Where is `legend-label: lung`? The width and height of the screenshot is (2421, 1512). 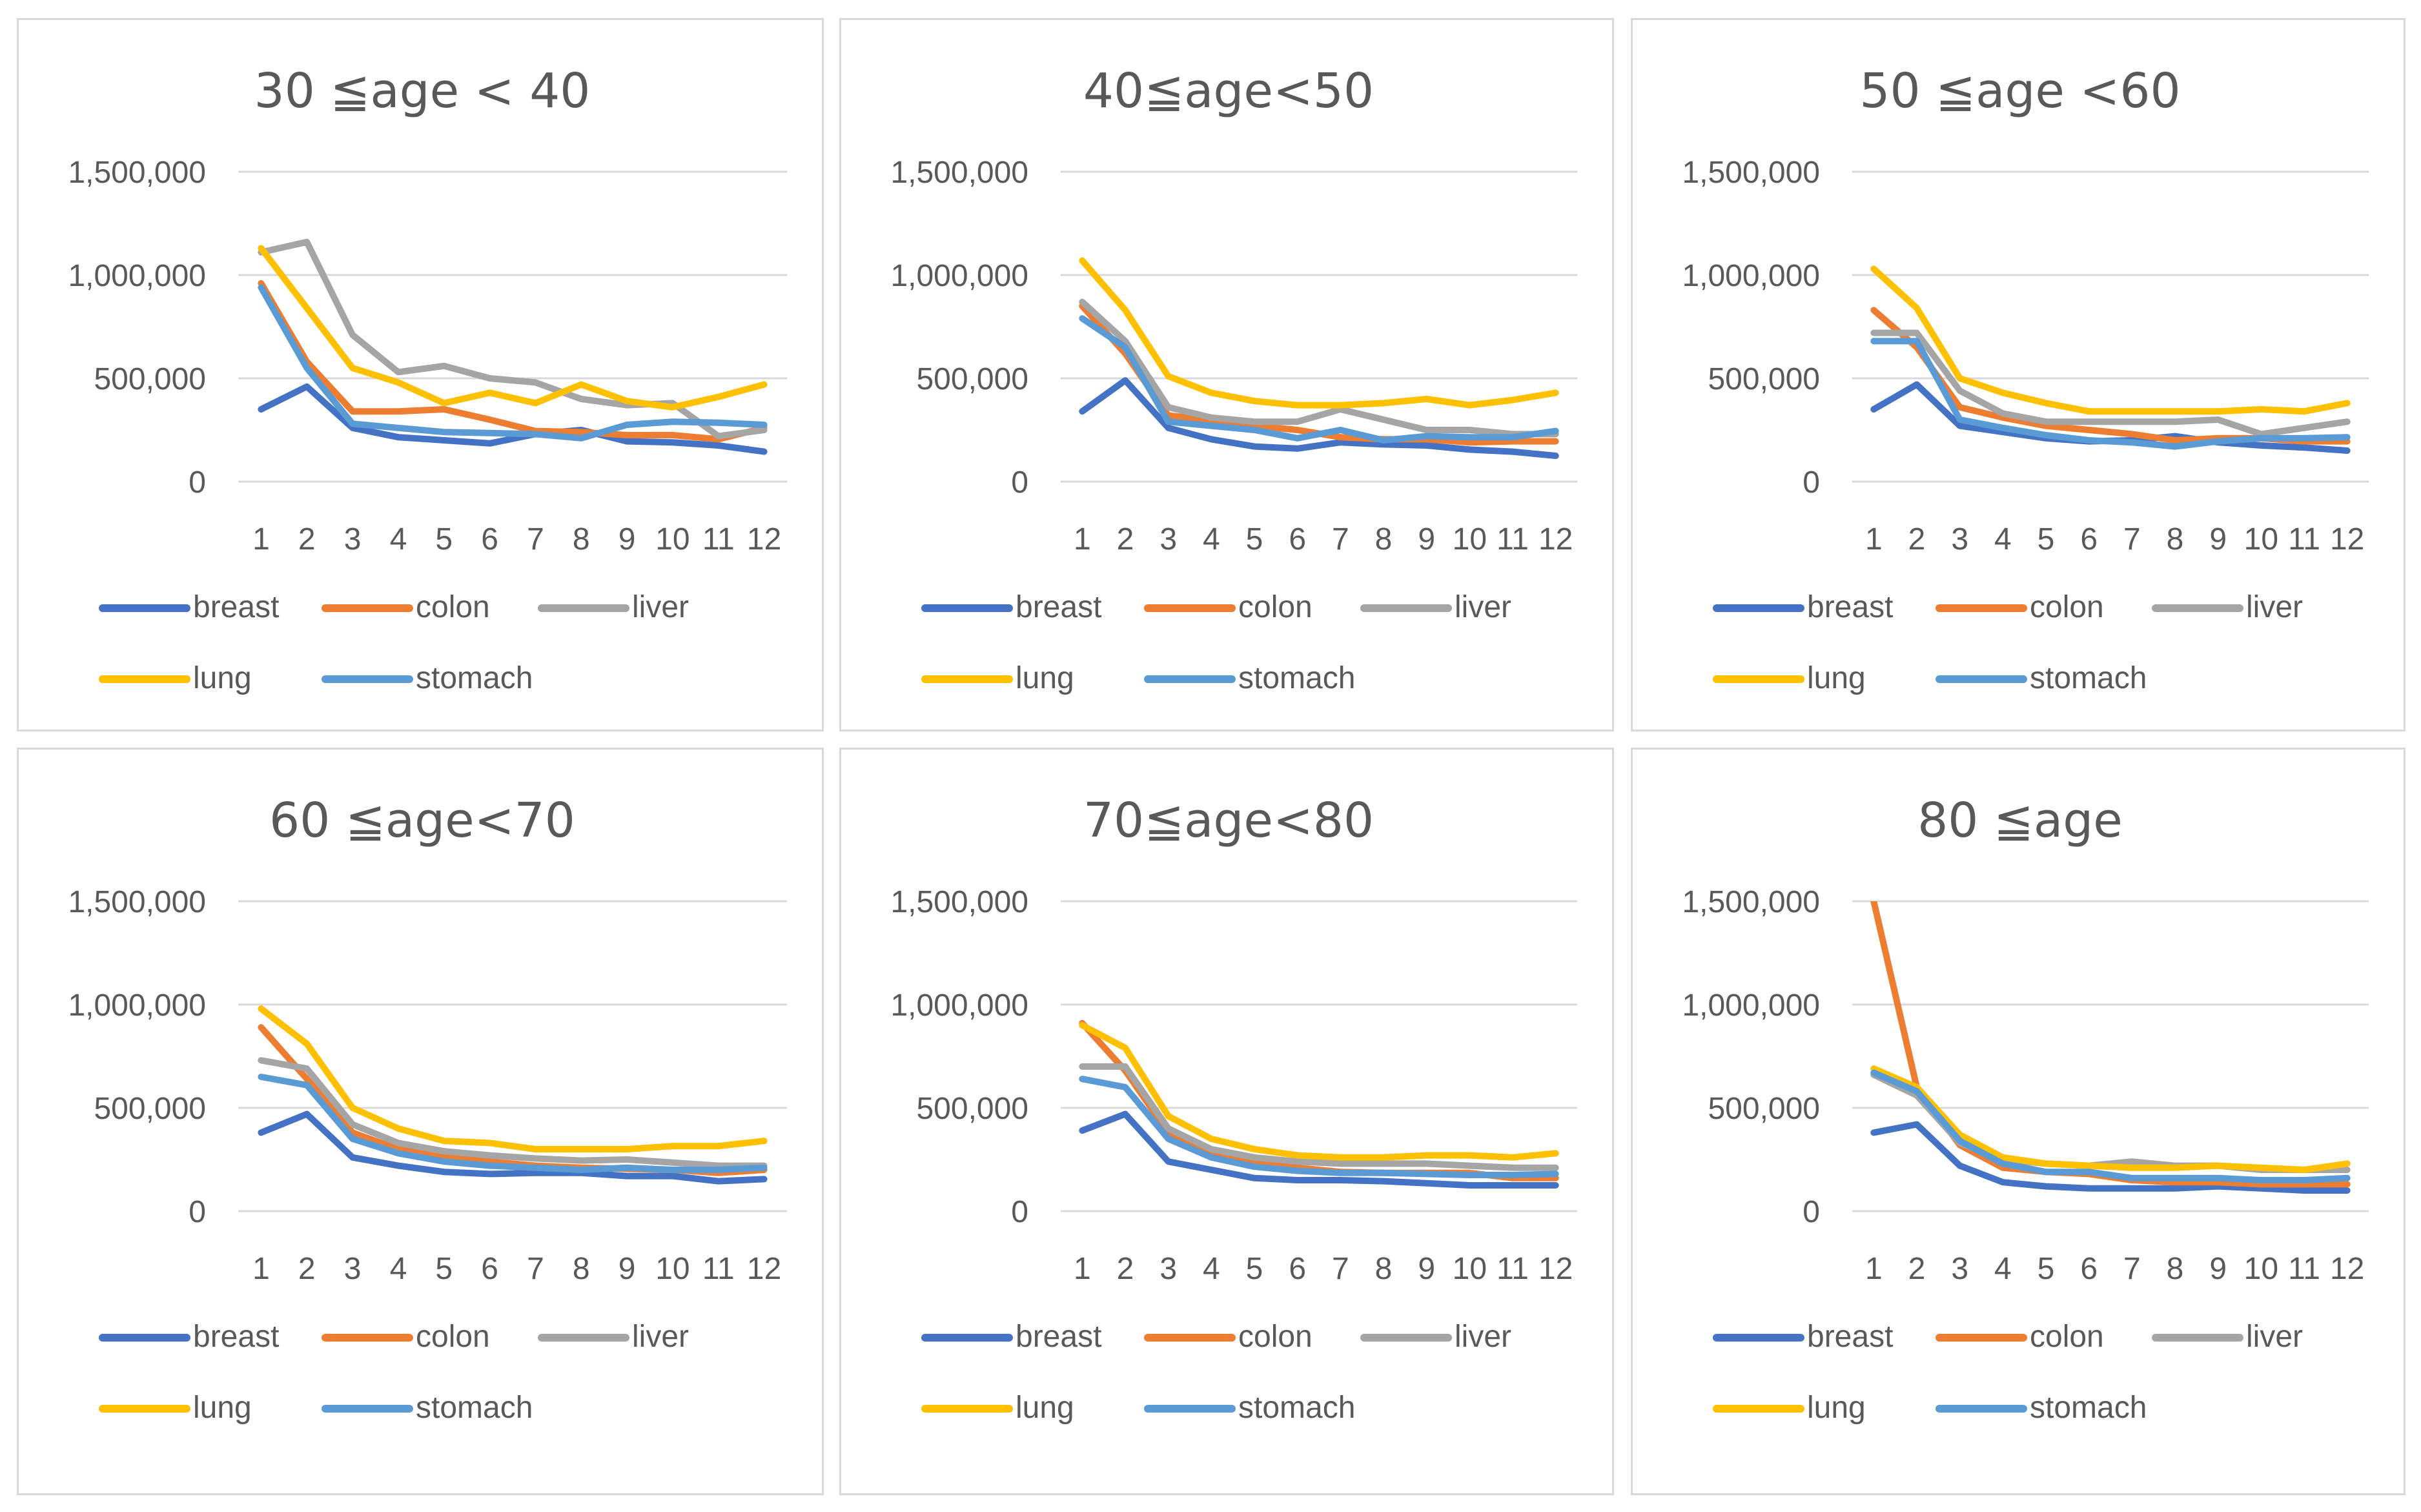 legend-label: lung is located at coordinates (1045, 1408).